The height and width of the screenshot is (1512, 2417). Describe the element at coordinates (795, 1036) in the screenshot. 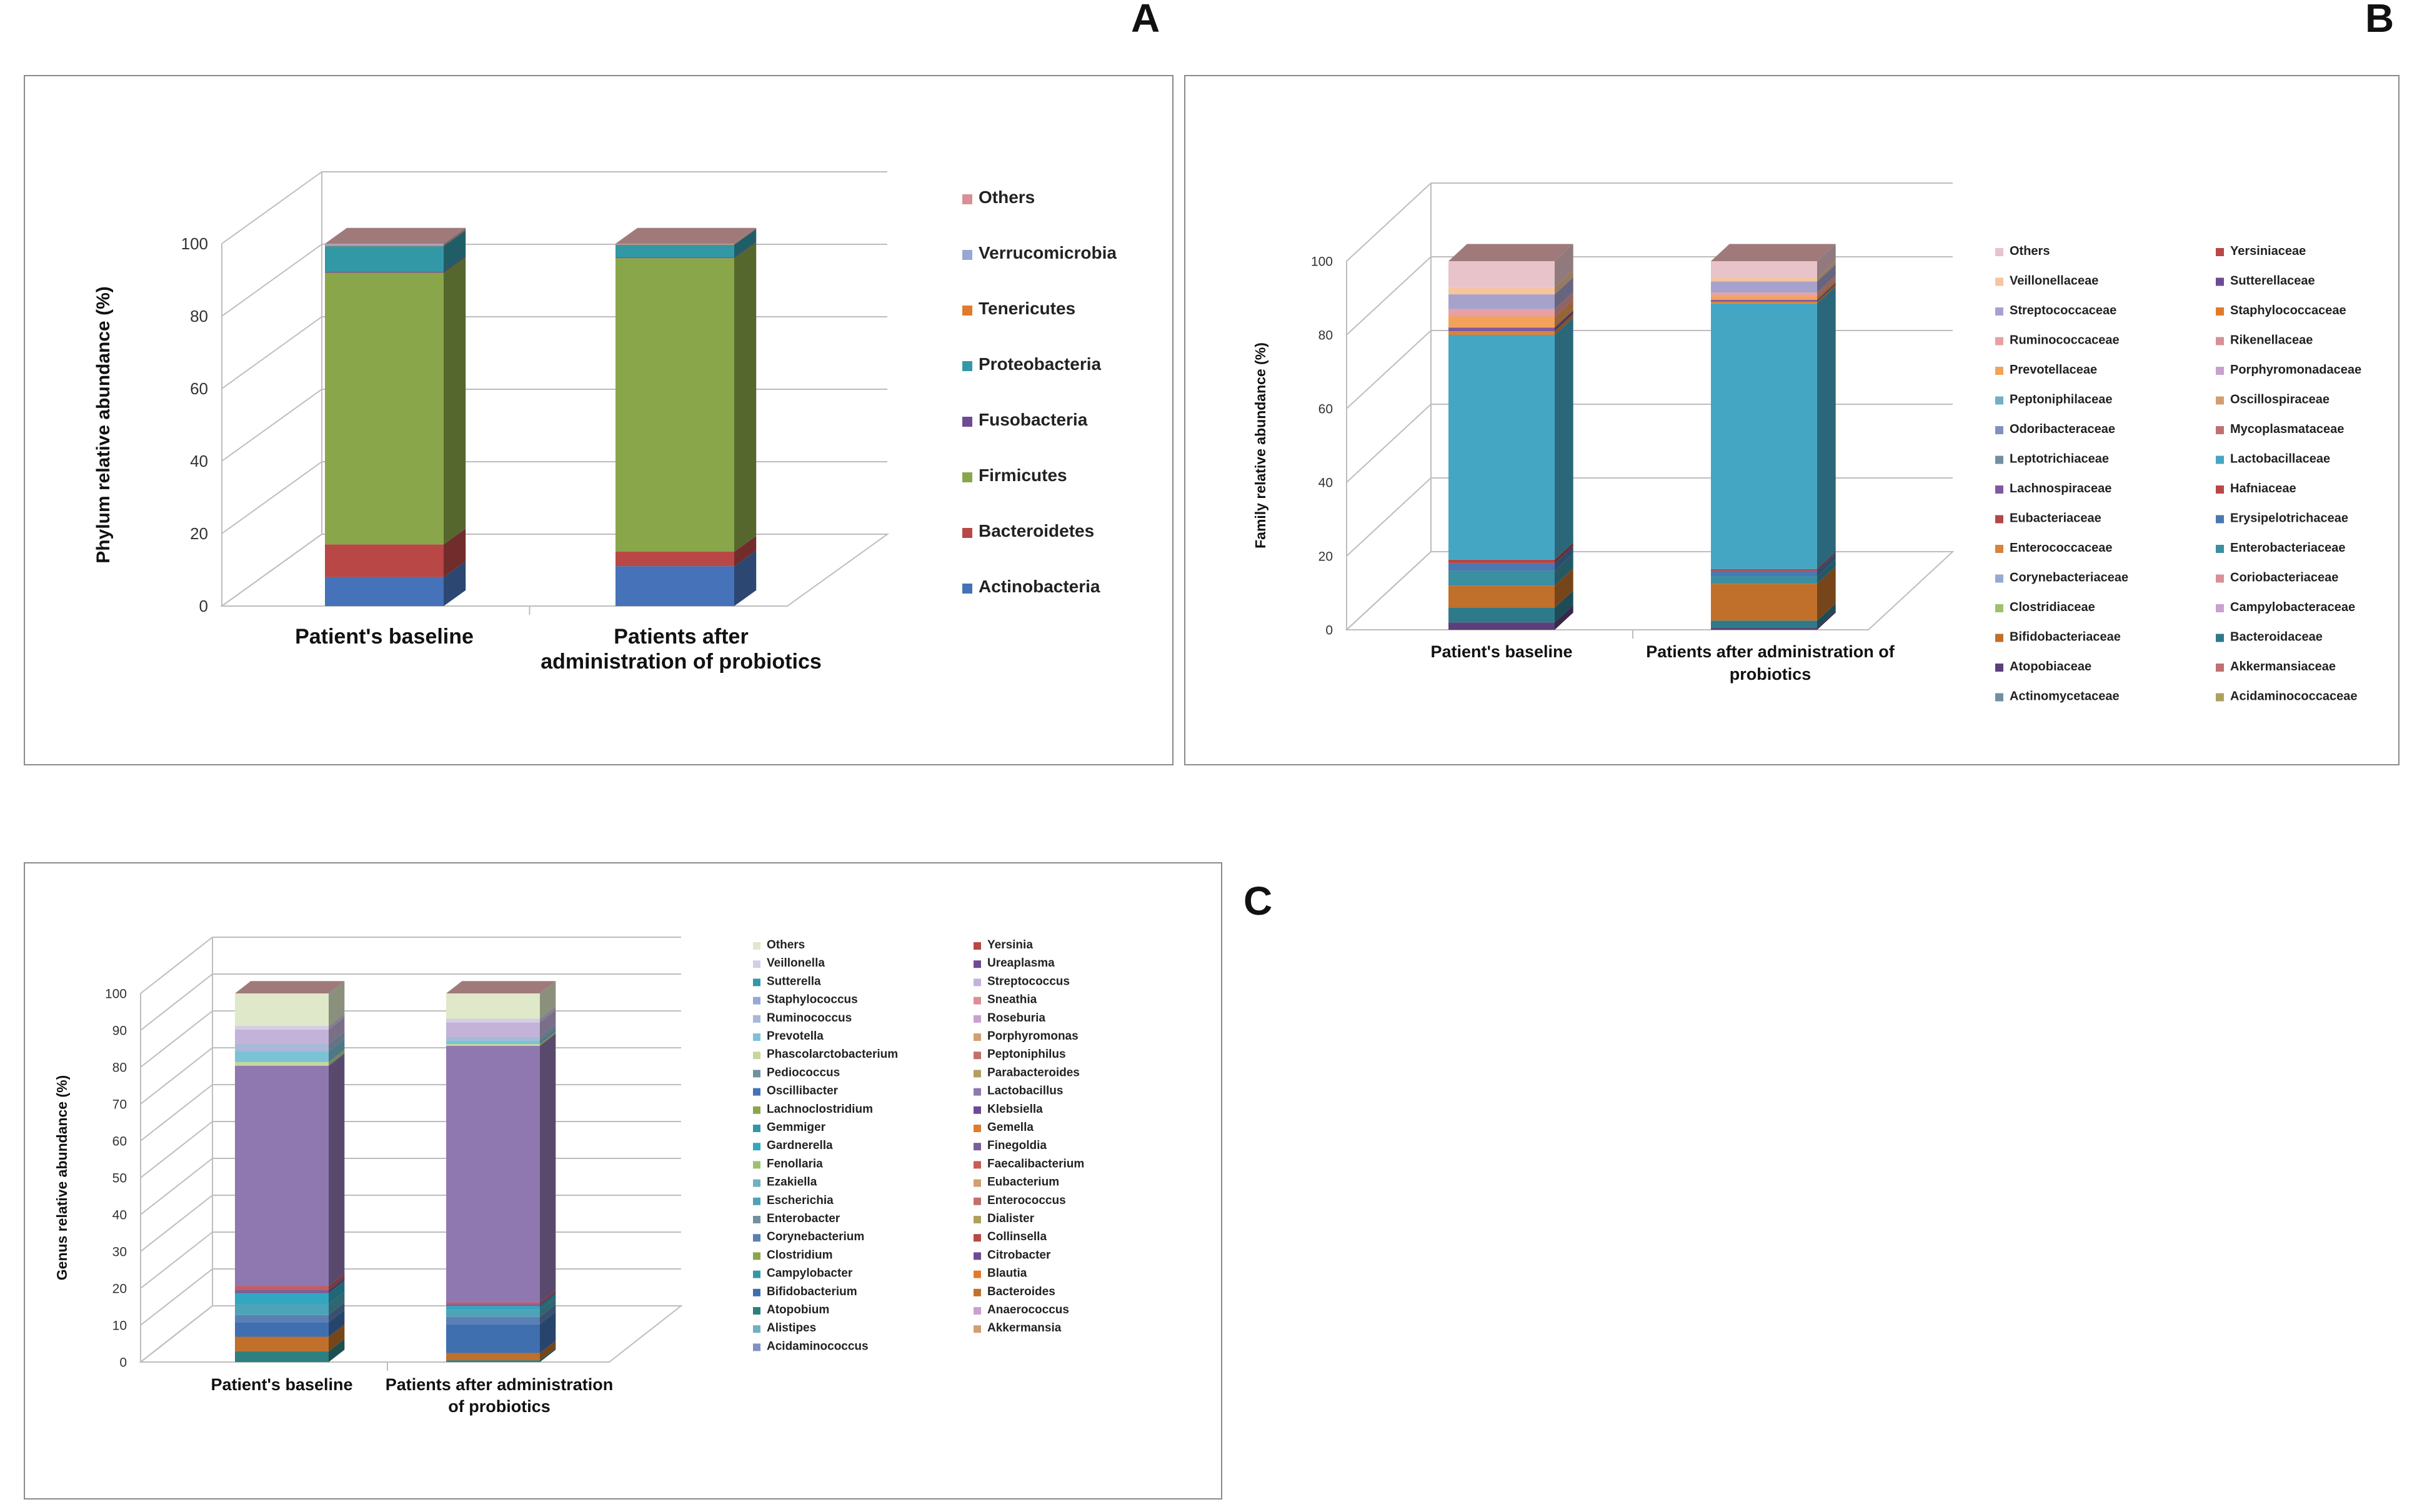

I see `legend-label: Prevotella` at that location.